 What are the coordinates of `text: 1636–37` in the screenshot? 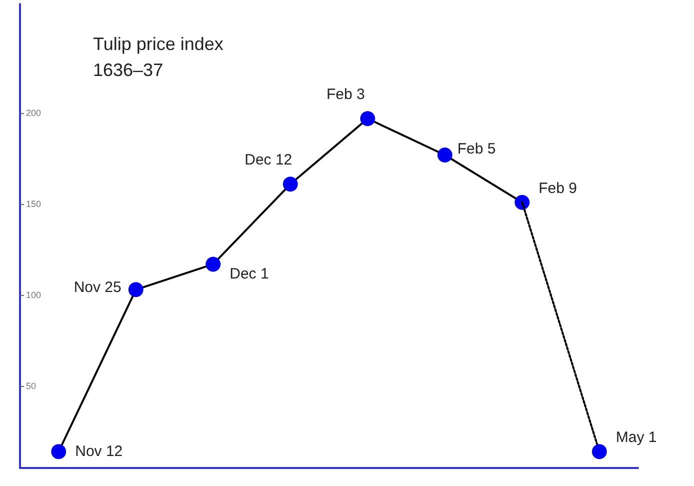 It's located at (128, 70).